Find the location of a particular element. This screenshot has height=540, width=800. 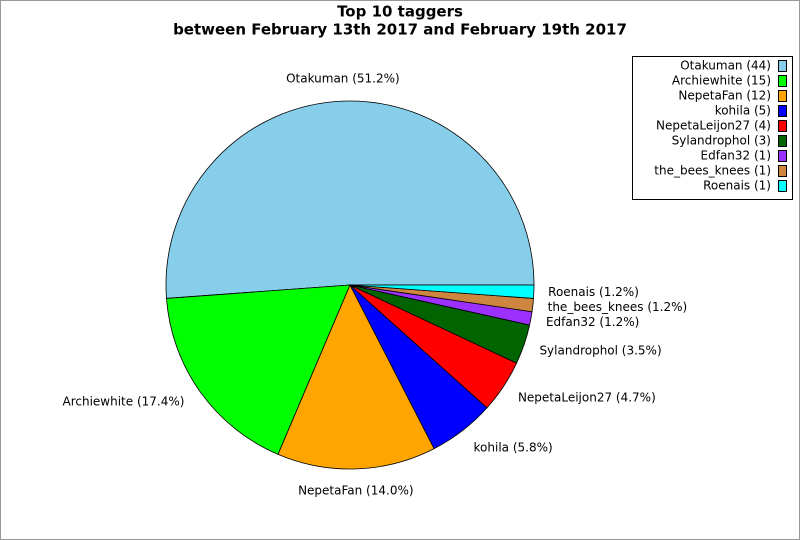

chart-title: Top 10 taggers is located at coordinates (400, 12).